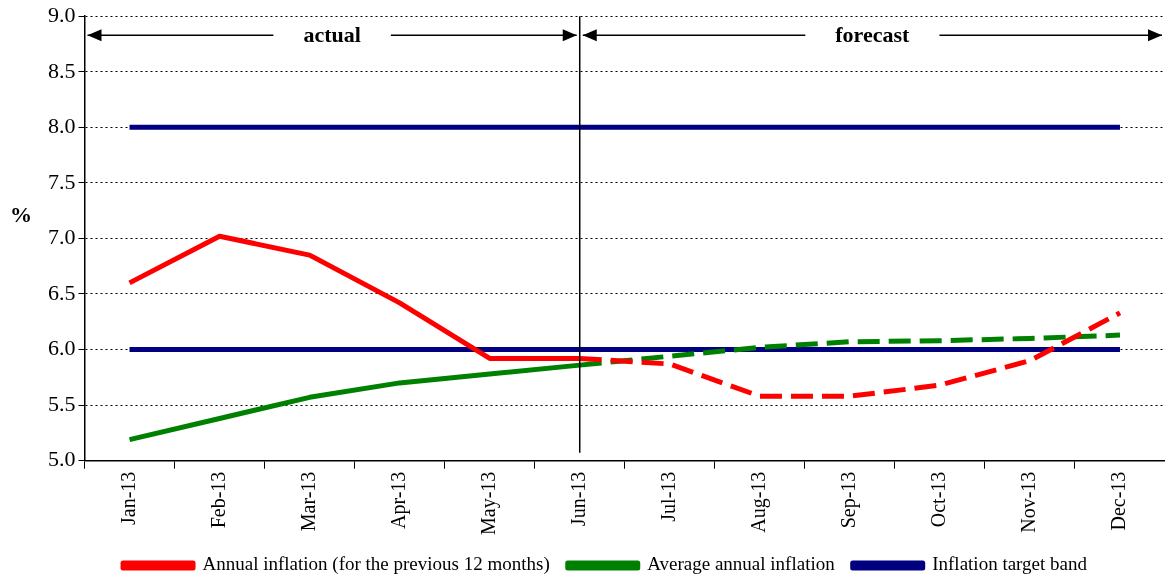  Describe the element at coordinates (62, 348) in the screenshot. I see `y-tick-label: 6.0` at that location.